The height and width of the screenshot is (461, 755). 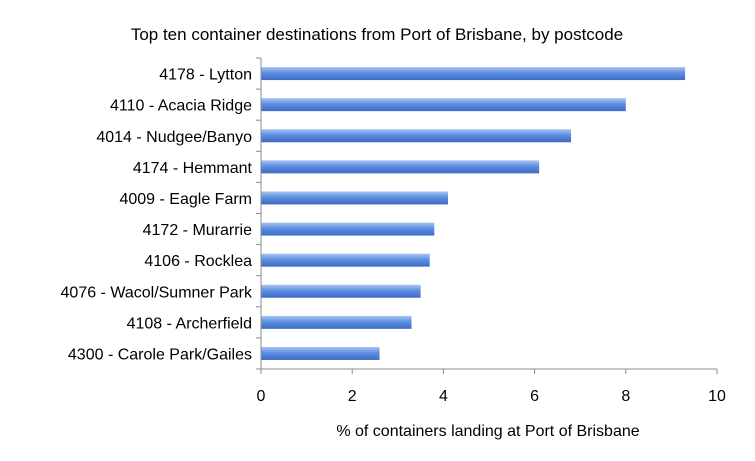 What do you see at coordinates (352, 396) in the screenshot?
I see `x-tick-label: 2` at bounding box center [352, 396].